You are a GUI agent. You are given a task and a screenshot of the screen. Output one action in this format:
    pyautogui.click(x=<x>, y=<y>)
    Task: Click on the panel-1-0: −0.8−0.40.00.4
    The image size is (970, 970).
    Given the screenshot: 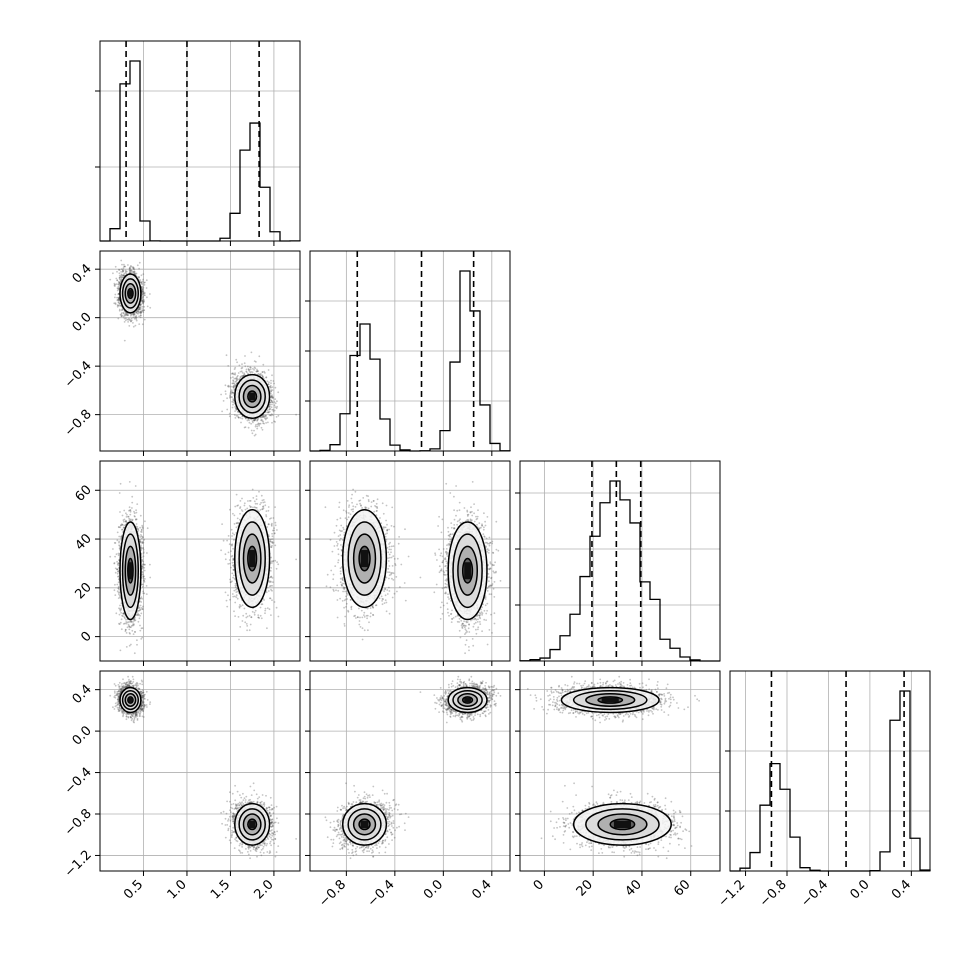 What is the action you would take?
    pyautogui.click(x=181, y=353)
    